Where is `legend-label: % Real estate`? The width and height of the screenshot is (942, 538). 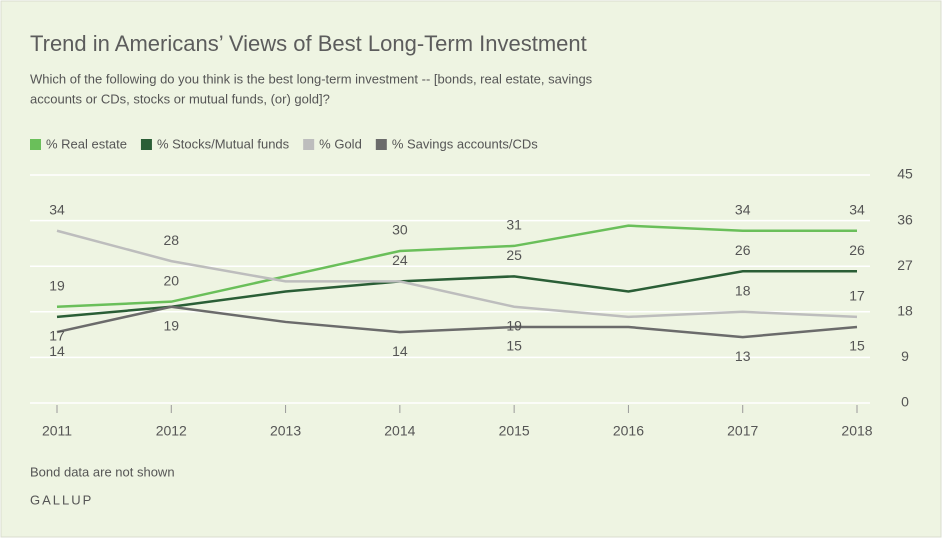 legend-label: % Real estate is located at coordinates (86, 143).